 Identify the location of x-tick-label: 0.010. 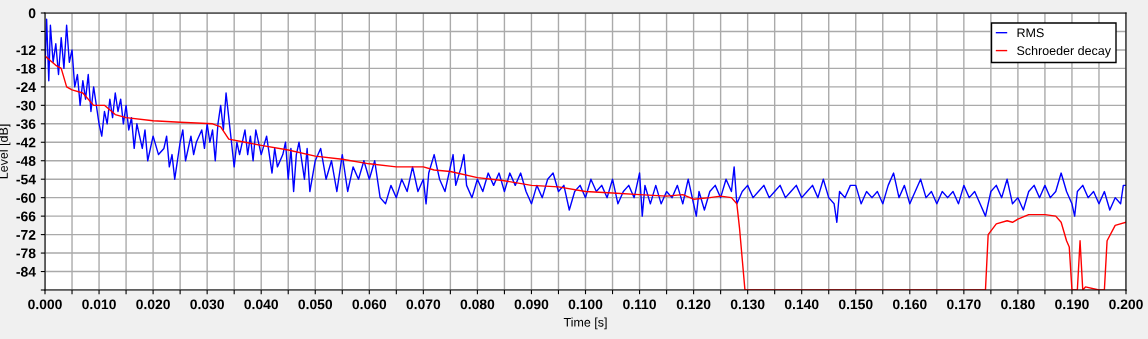
(99, 304).